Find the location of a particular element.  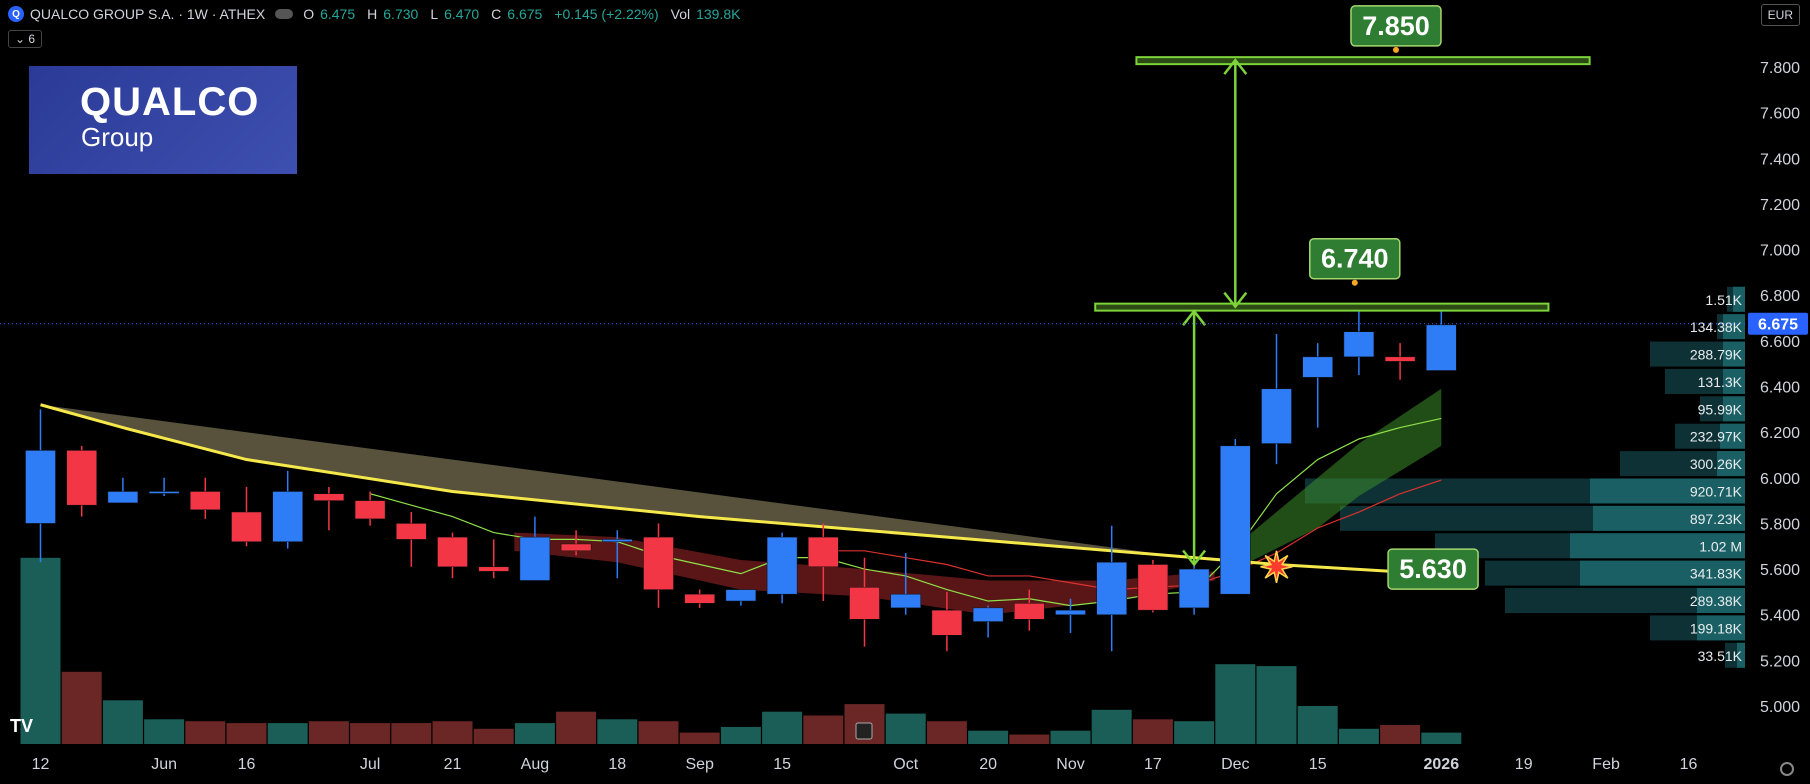

symbol-title: QUALCO GROUP S.A. · 1W · ATHEX is located at coordinates (148, 14).